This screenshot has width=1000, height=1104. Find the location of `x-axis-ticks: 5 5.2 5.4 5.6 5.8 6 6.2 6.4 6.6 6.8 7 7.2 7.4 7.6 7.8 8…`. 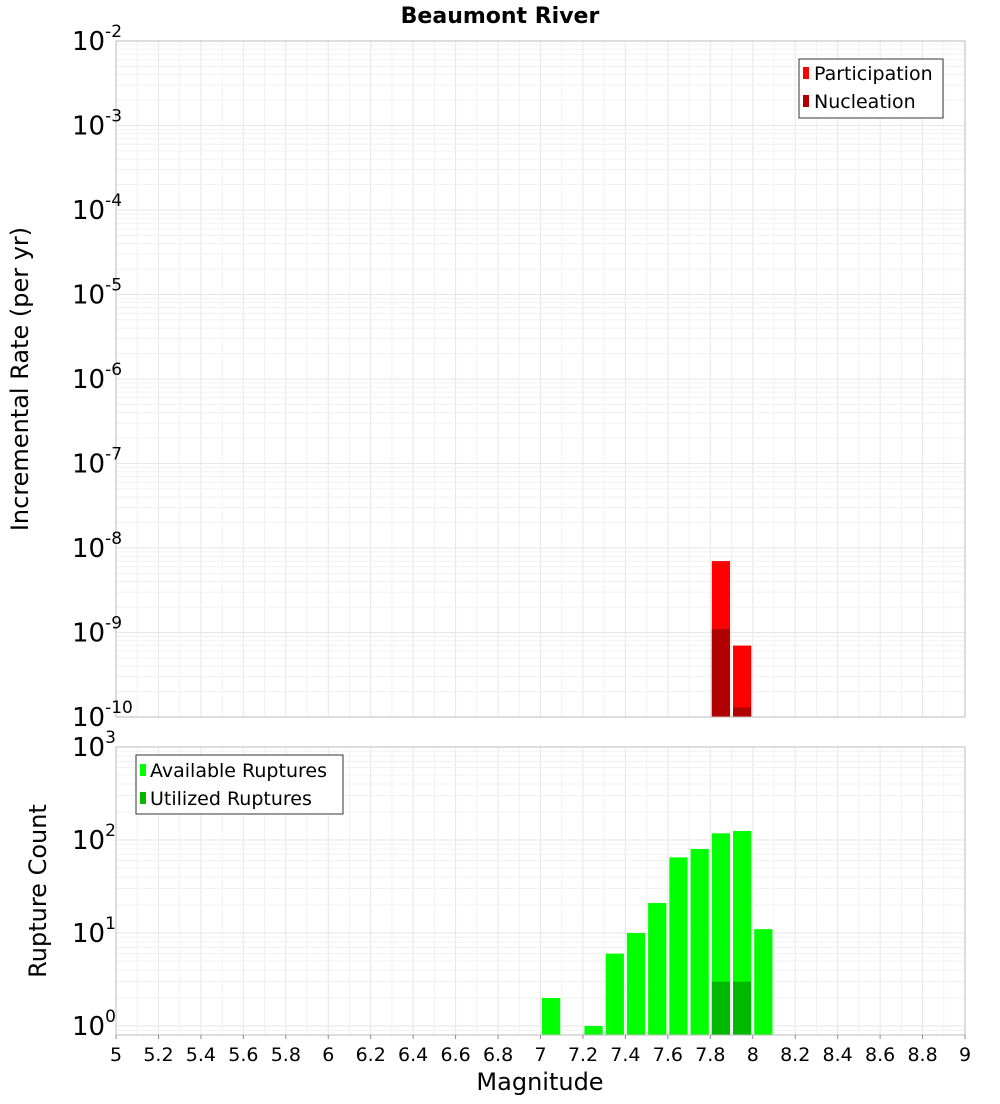

x-axis-ticks: 5 5.2 5.4 5.6 5.8 6 6.2 6.4 6.6 6.8 7 7.2 7.4 7.6 7.8 8… is located at coordinates (540, 1050).